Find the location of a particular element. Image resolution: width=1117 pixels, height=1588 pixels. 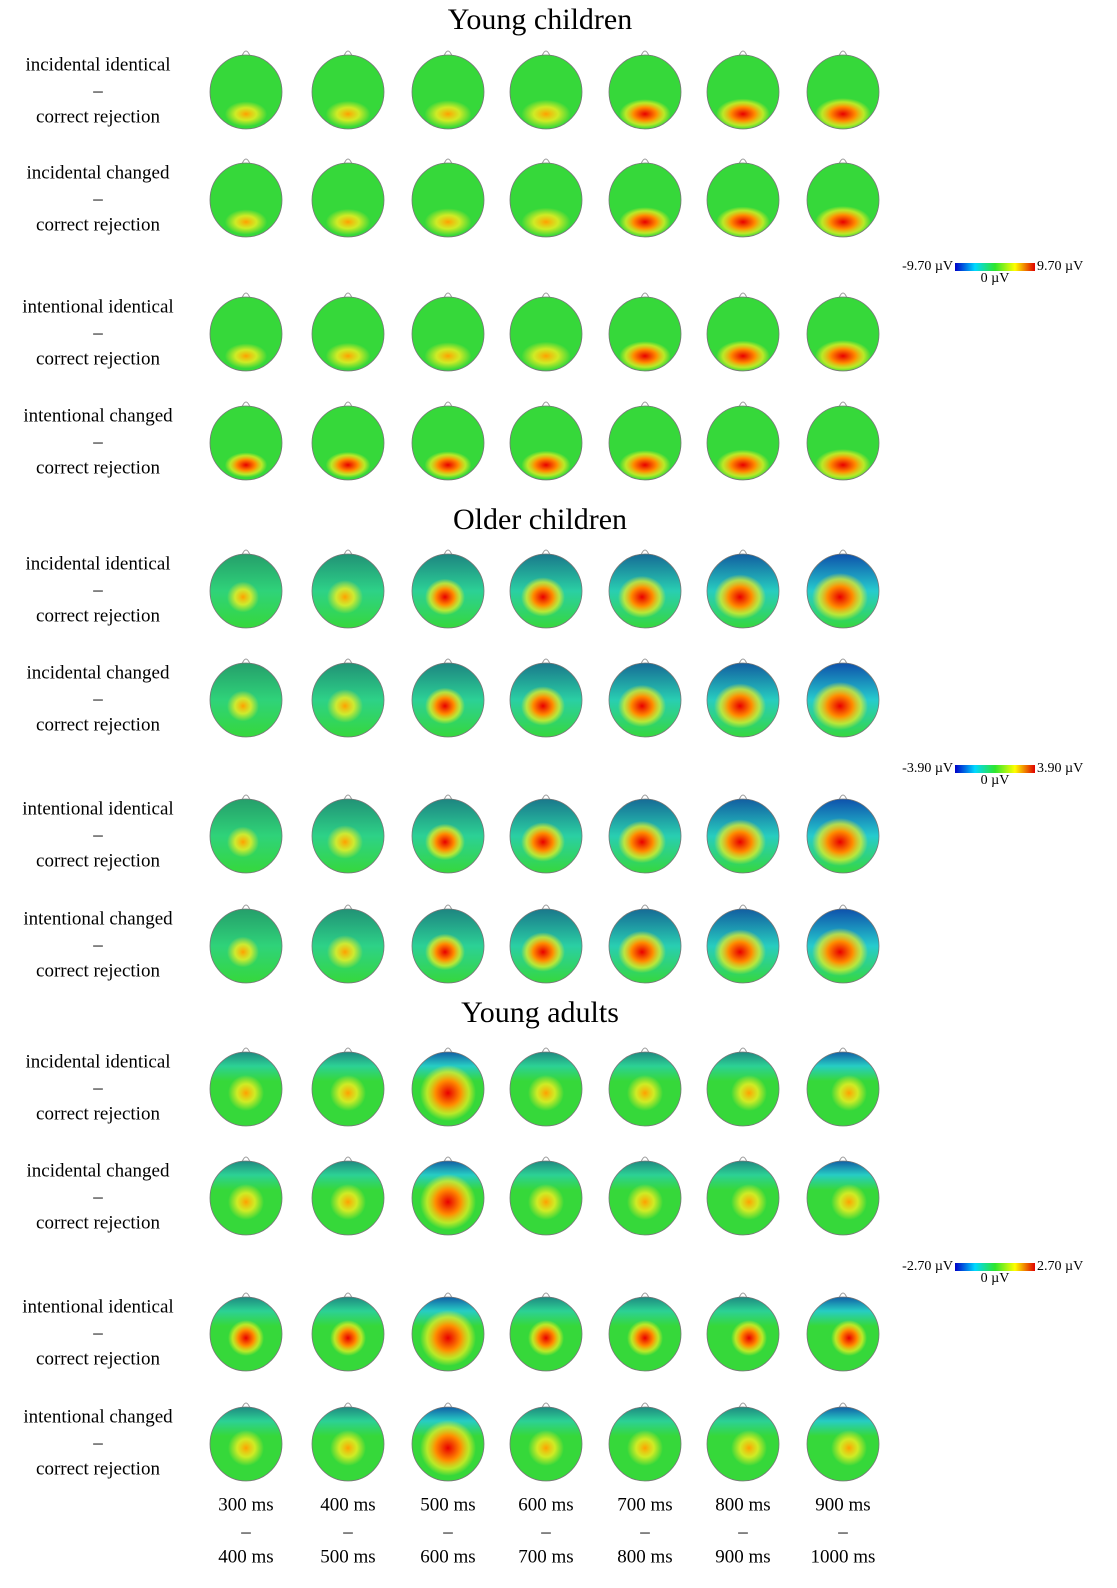

time-start: 400 ms is located at coordinates (347, 1504).